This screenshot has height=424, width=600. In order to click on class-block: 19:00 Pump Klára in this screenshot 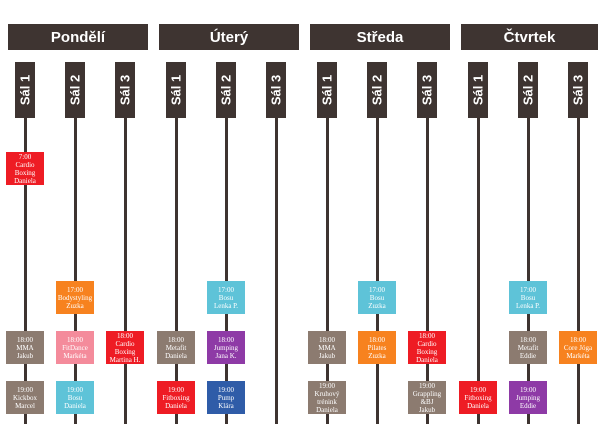, I will do `click(226, 397)`.